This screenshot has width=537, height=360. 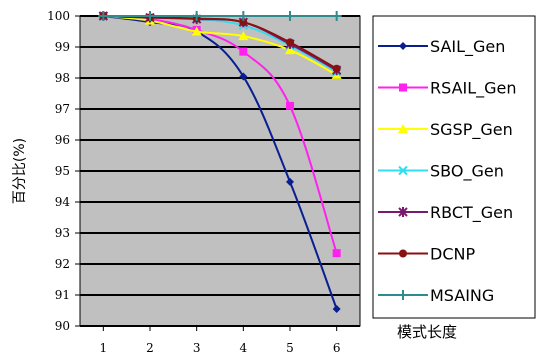 I want to click on y-tick-label: 90, so click(x=62, y=326).